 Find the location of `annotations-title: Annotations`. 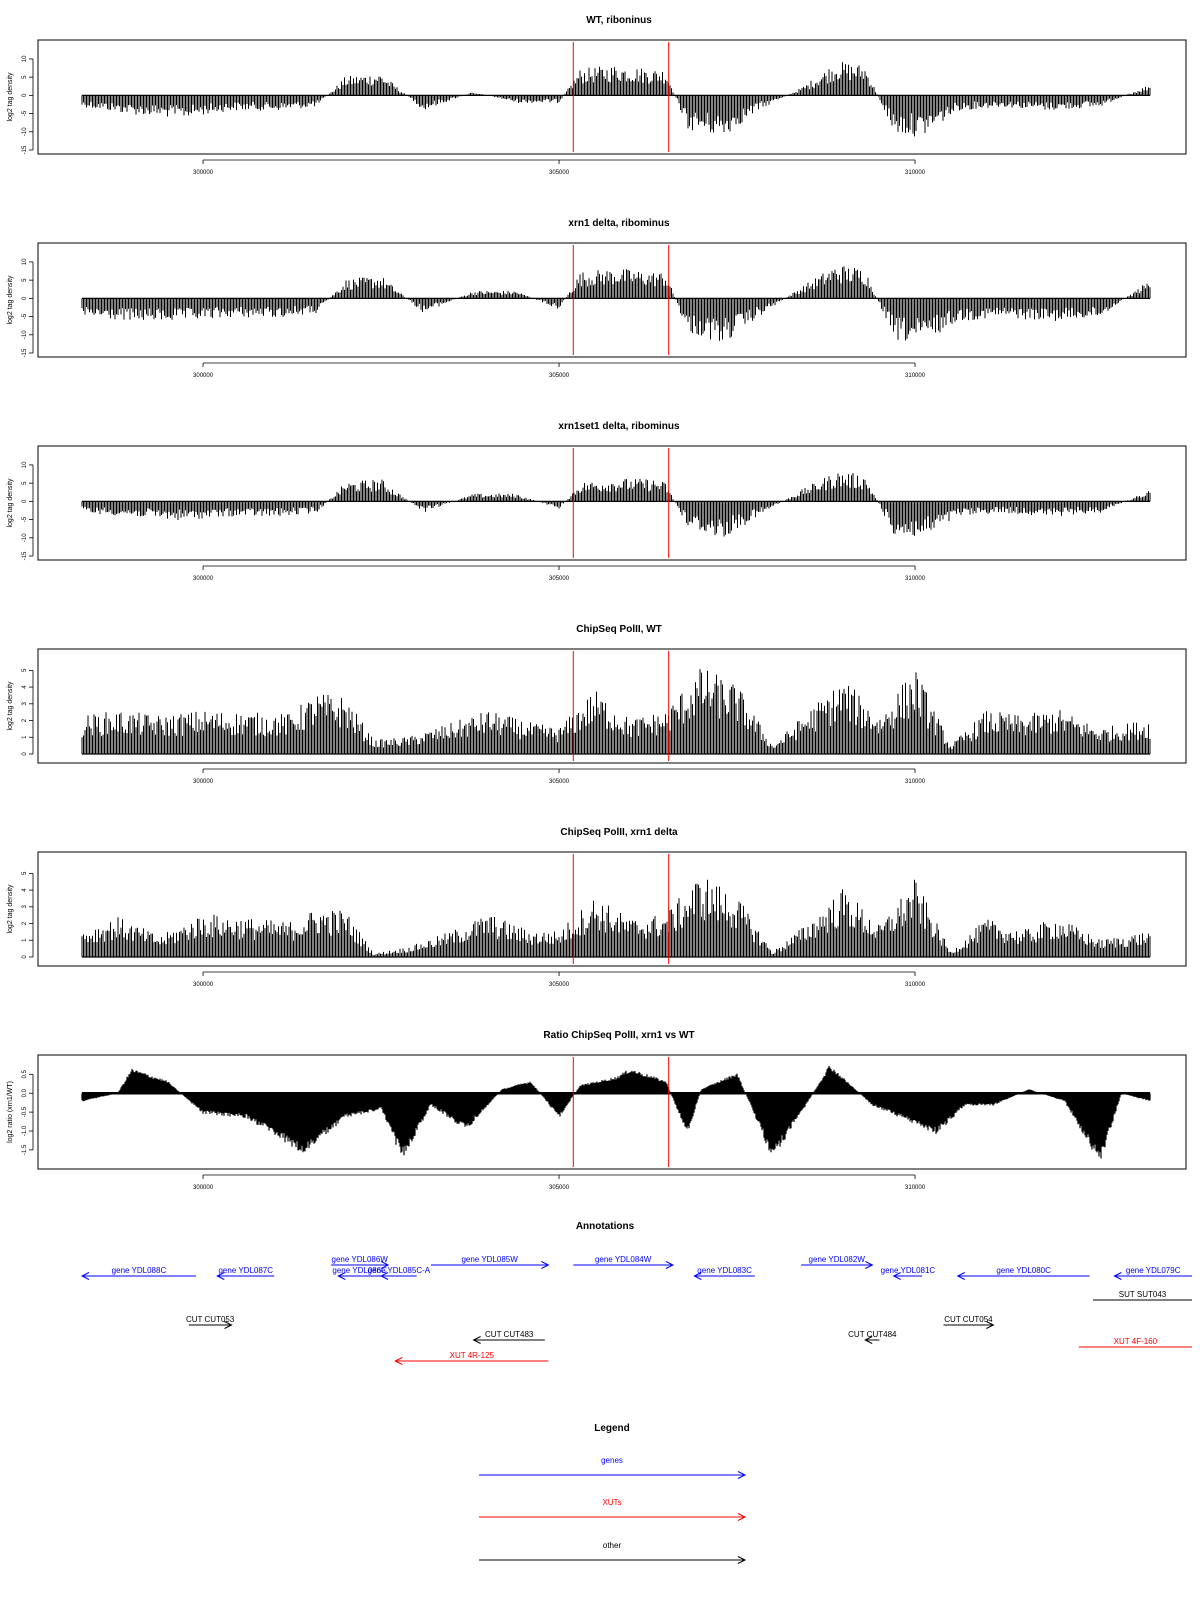

annotations-title: Annotations is located at coordinates (605, 1226).